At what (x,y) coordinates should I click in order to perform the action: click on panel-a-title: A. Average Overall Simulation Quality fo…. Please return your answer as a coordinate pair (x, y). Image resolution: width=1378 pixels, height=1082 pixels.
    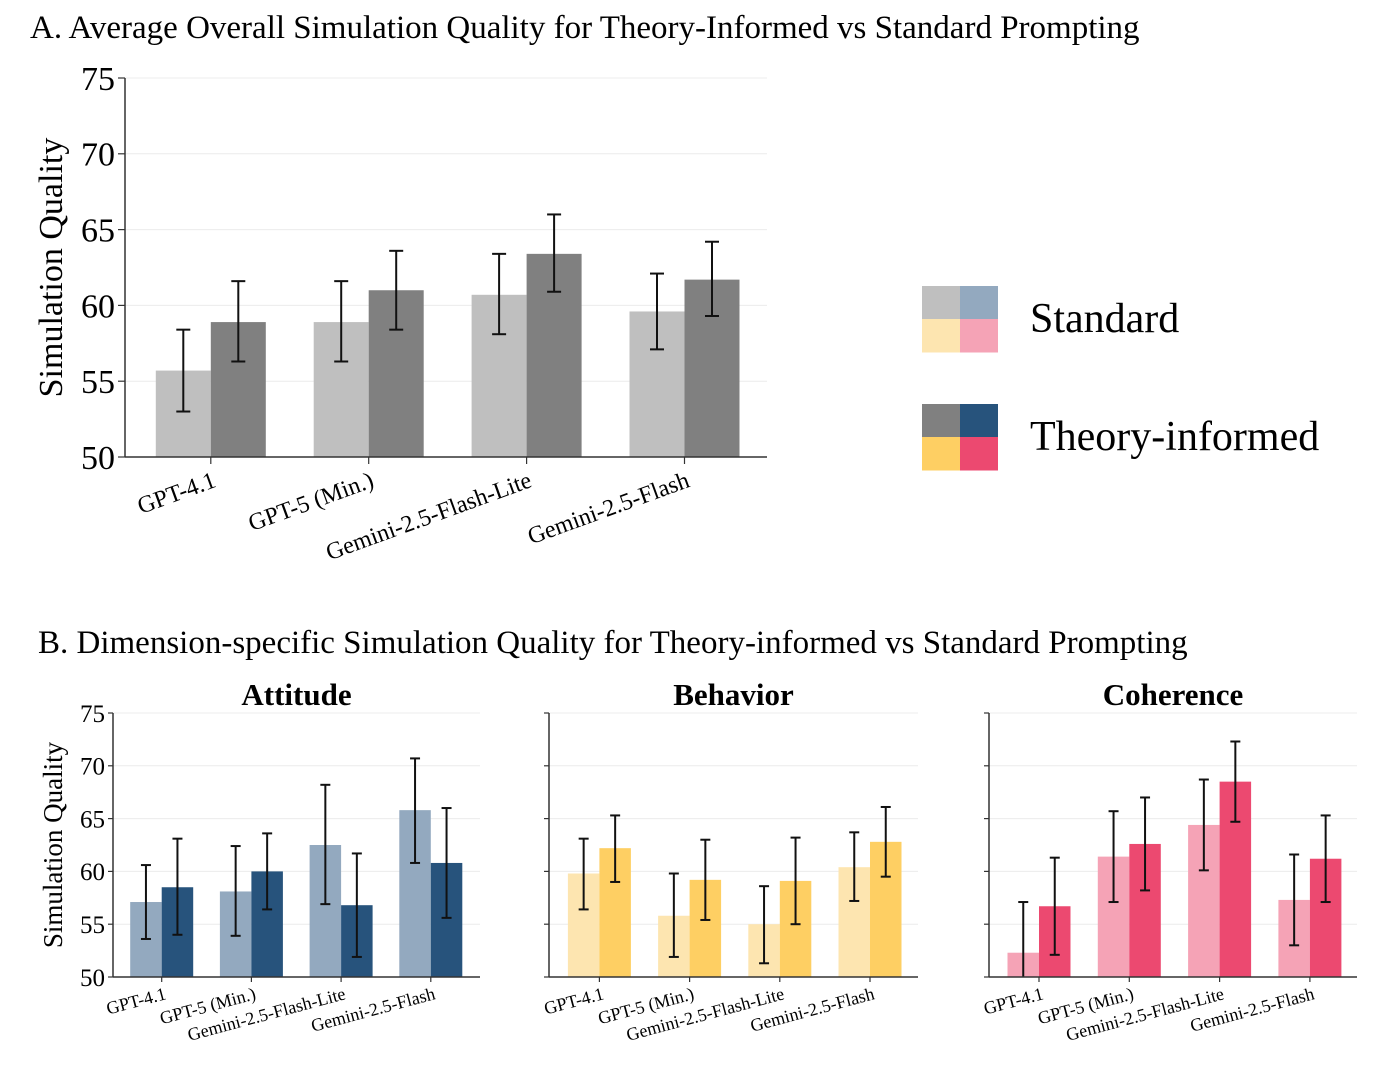
    Looking at the image, I should click on (585, 28).